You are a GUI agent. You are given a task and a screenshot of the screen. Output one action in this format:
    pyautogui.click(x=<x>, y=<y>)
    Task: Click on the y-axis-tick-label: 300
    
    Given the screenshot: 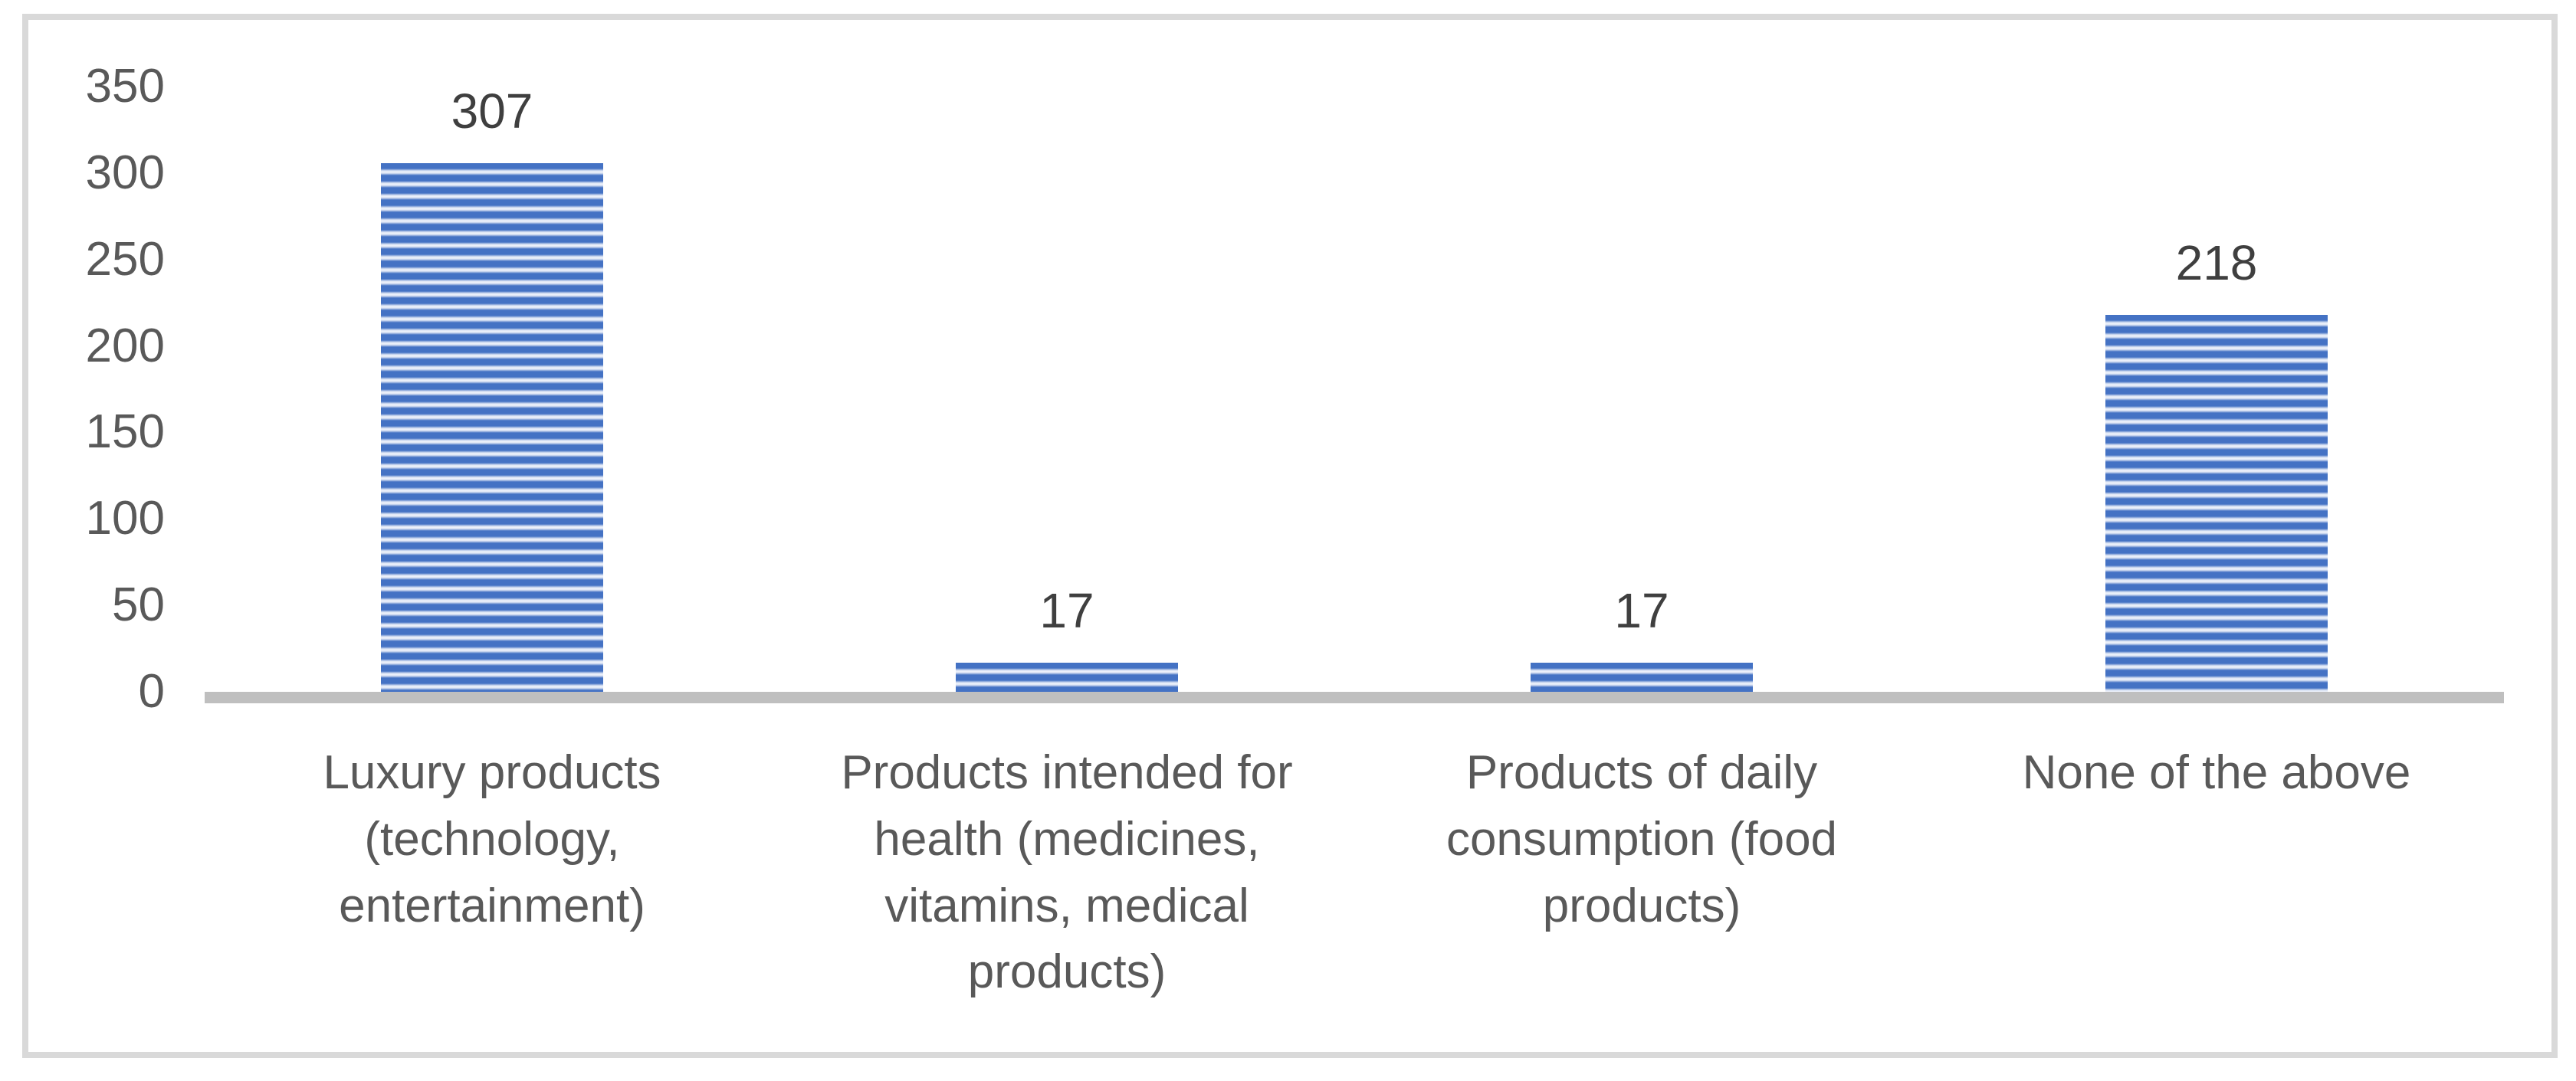 What is the action you would take?
    pyautogui.click(x=125, y=172)
    